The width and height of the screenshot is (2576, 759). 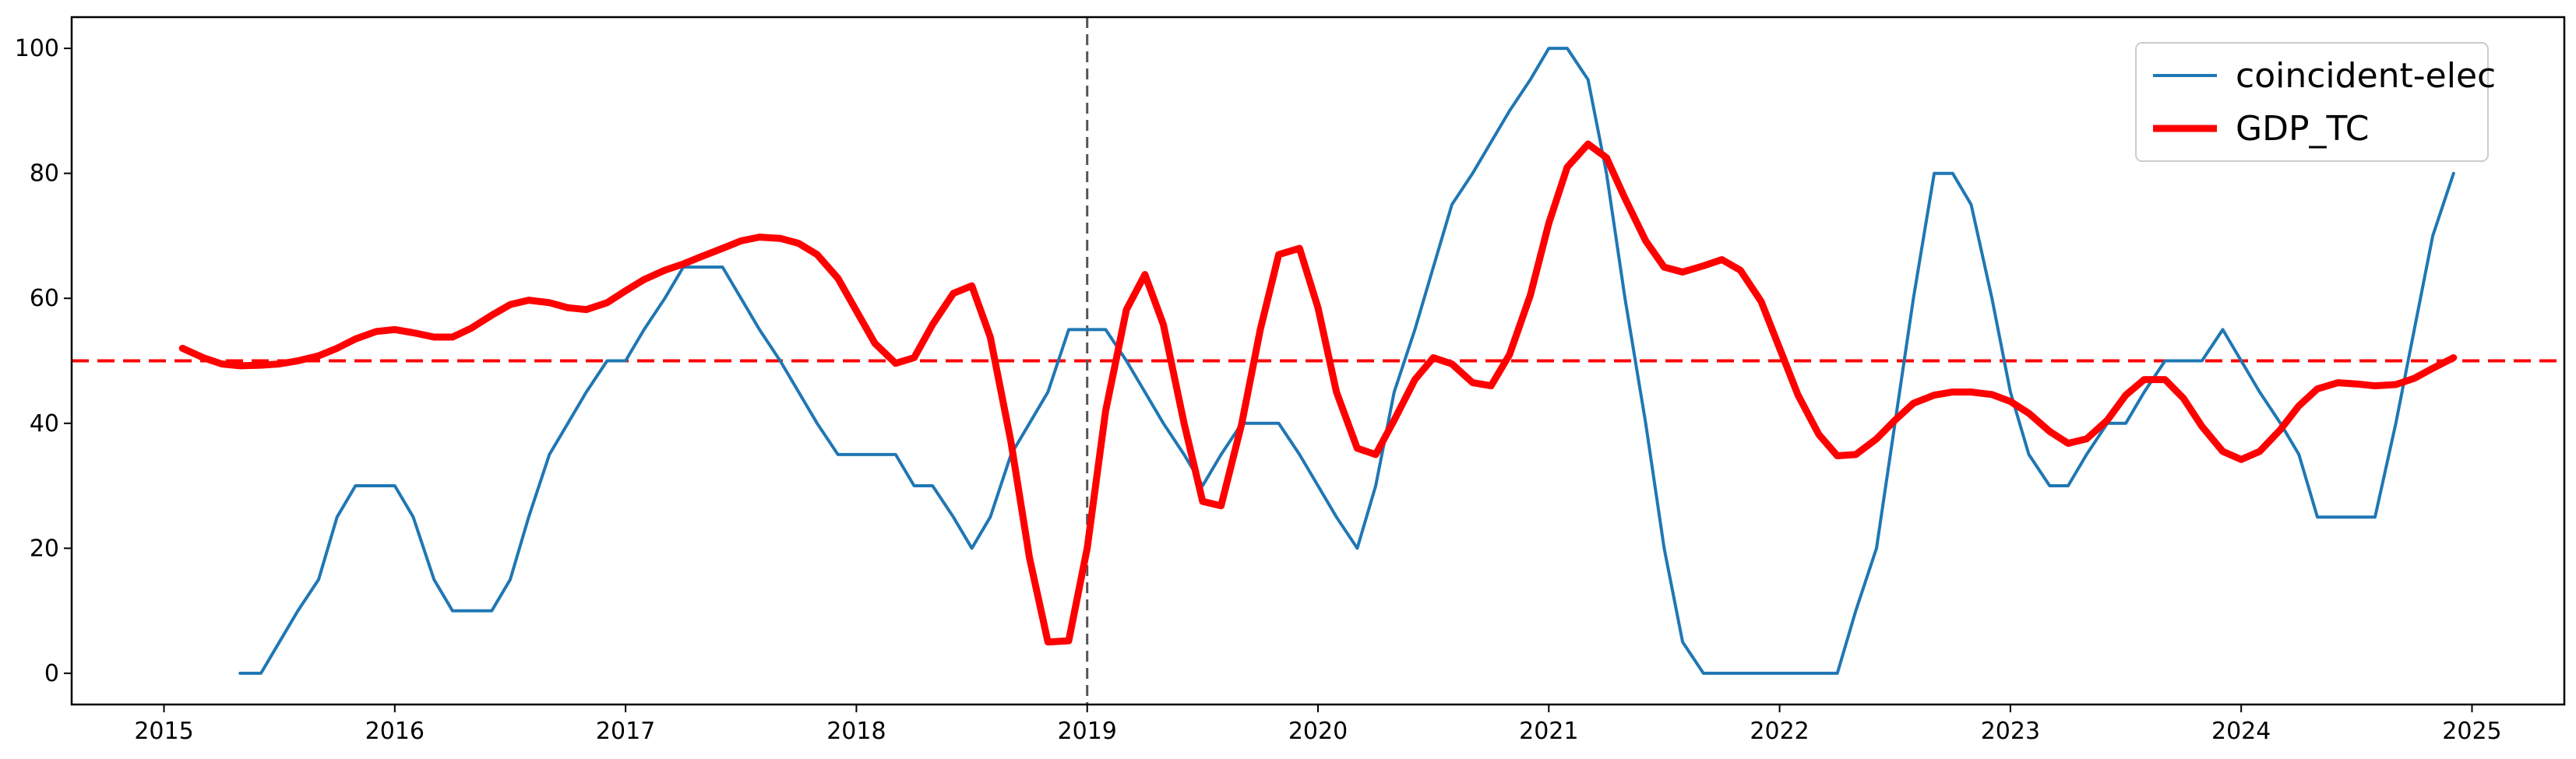 I want to click on x-tick-label: 2020, so click(x=1318, y=731).